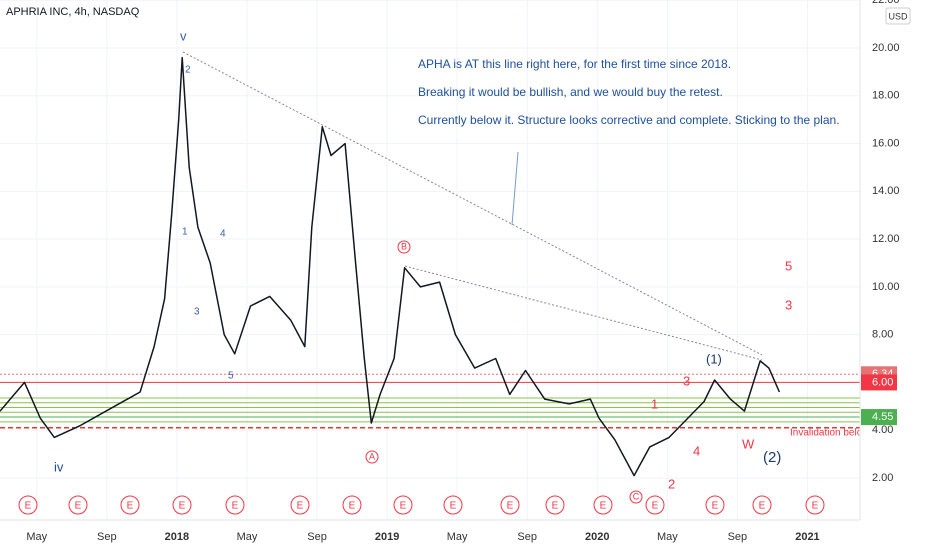  What do you see at coordinates (807, 537) in the screenshot?
I see `x-tick-label: 2021` at bounding box center [807, 537].